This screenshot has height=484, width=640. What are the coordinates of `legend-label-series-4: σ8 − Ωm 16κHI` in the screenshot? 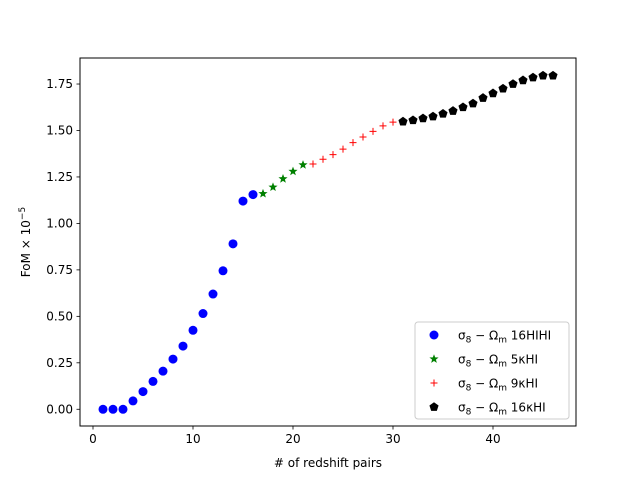 It's located at (502, 409).